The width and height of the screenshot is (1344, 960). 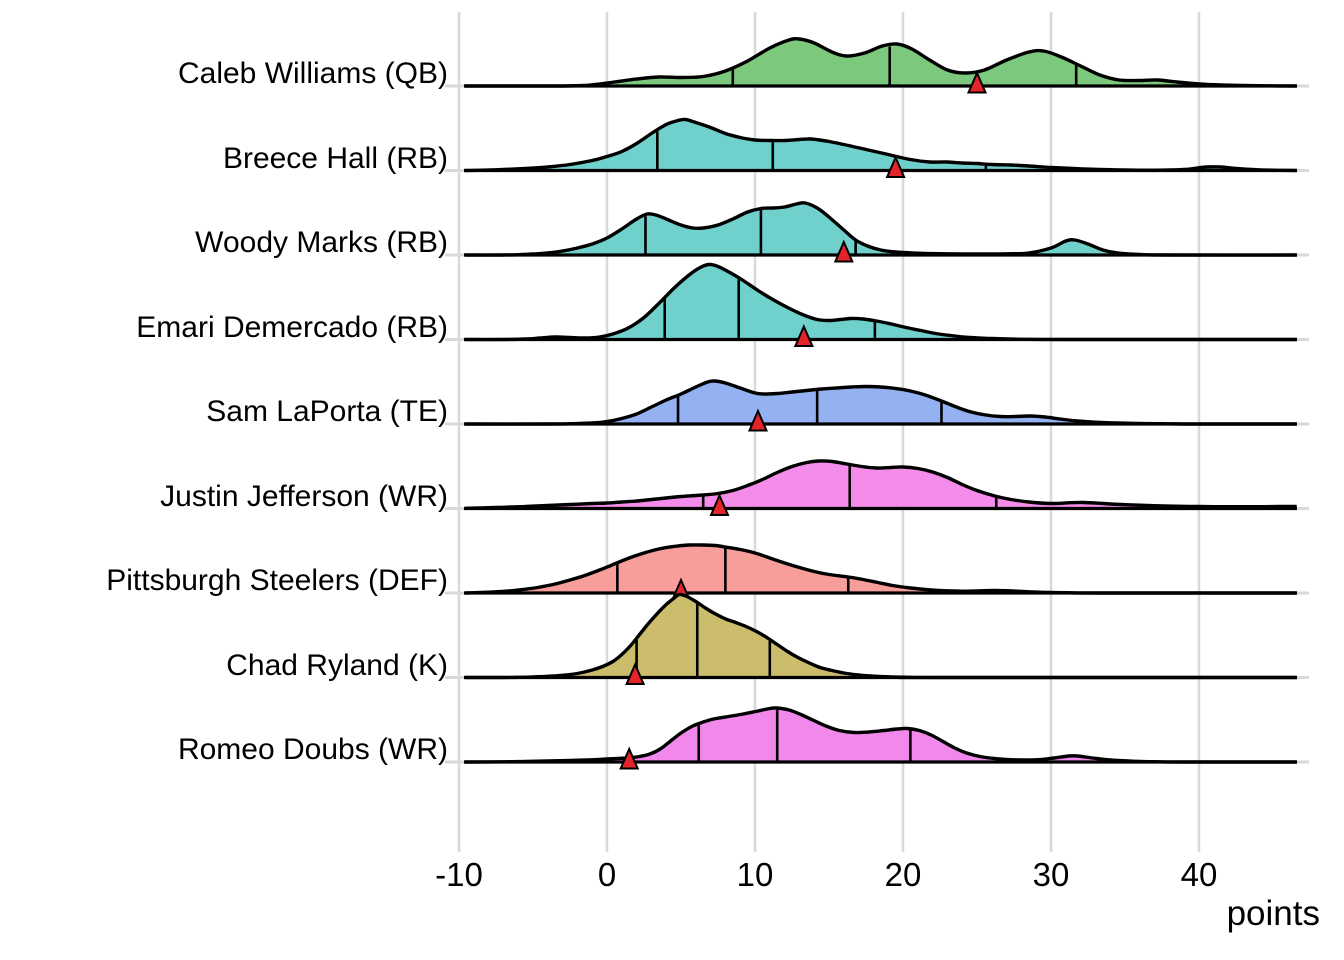 I want to click on x-tick-label: 10, so click(x=755, y=874).